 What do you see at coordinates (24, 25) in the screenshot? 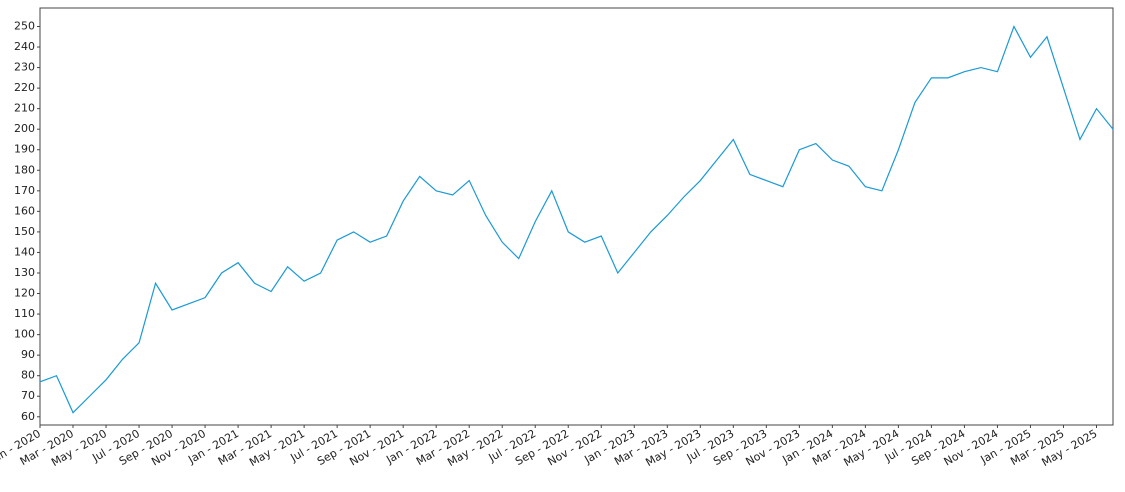
I see `y-tick-label: 250` at bounding box center [24, 25].